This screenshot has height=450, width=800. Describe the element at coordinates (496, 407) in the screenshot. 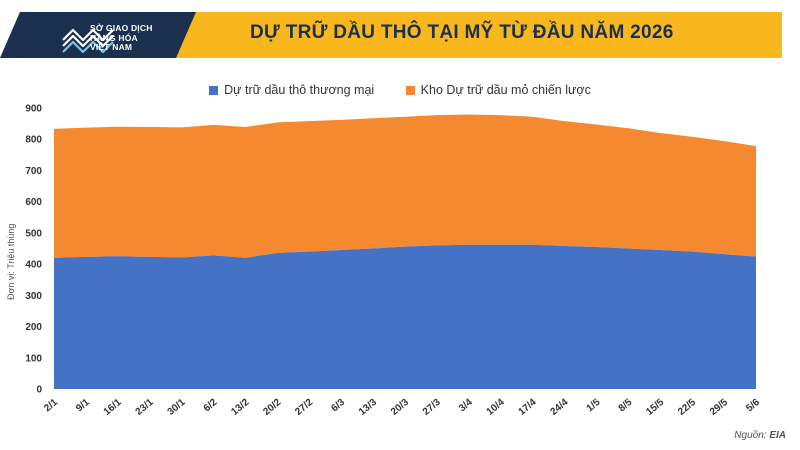

I see `x-tick-label: 10/4` at that location.